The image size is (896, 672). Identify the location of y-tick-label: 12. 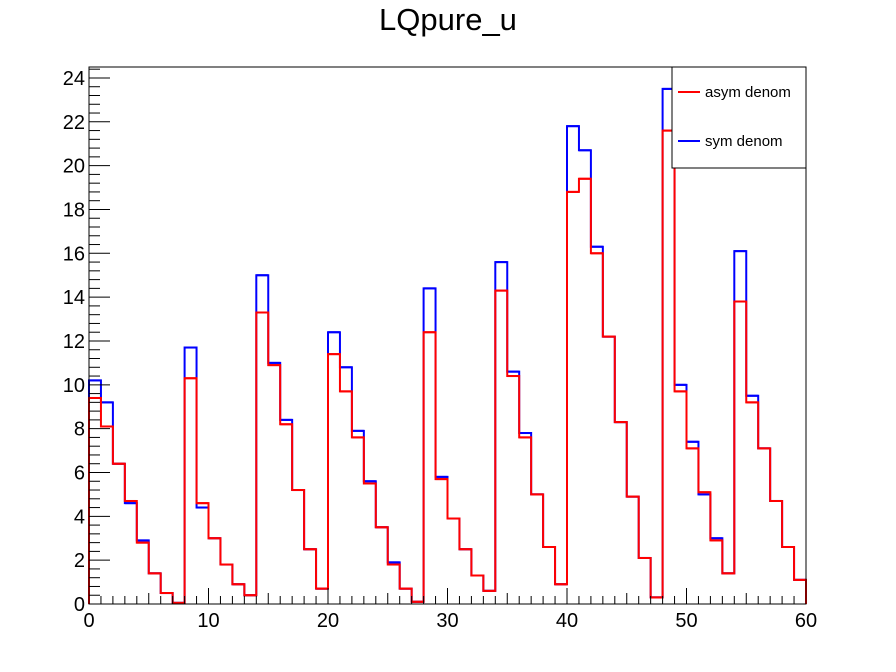
(74, 342).